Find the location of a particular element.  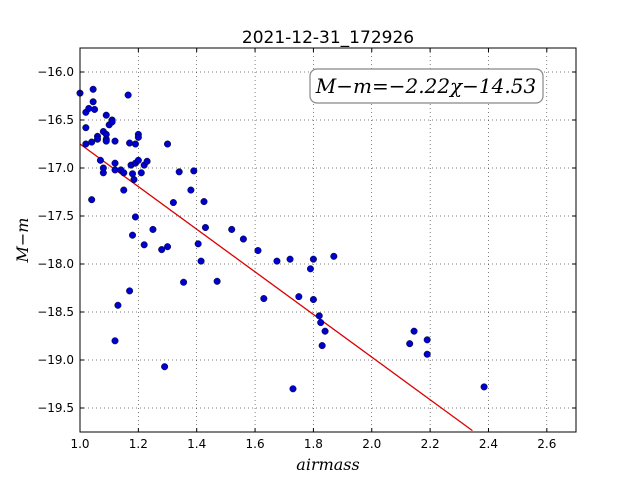

chart-title: 2021-12-31_172926 is located at coordinates (328, 38).